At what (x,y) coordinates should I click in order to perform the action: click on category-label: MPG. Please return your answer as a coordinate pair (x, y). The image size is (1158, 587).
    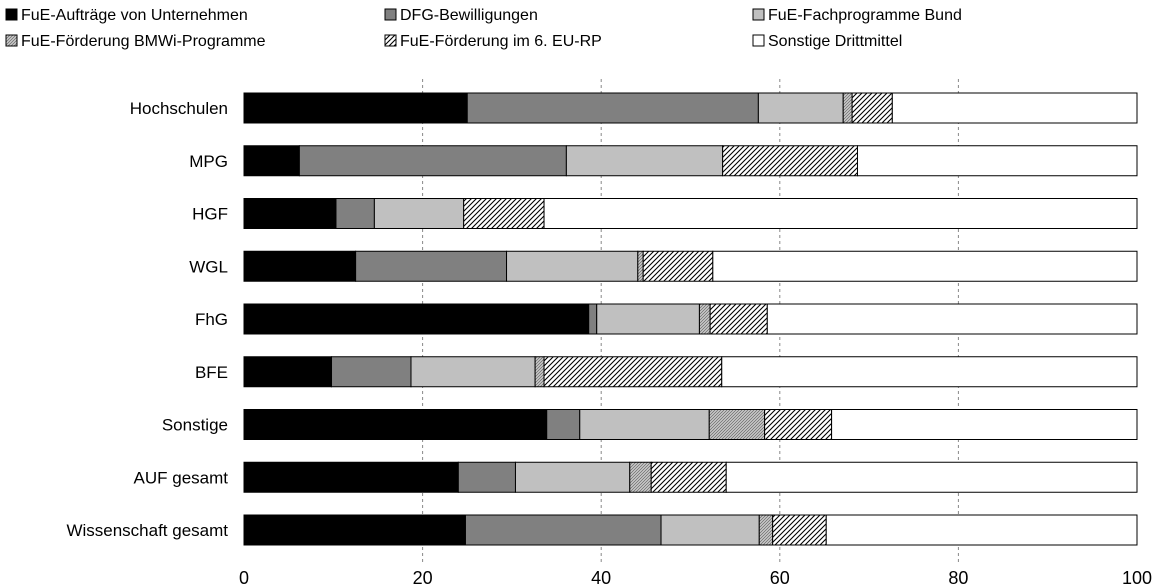
    Looking at the image, I should click on (208, 161).